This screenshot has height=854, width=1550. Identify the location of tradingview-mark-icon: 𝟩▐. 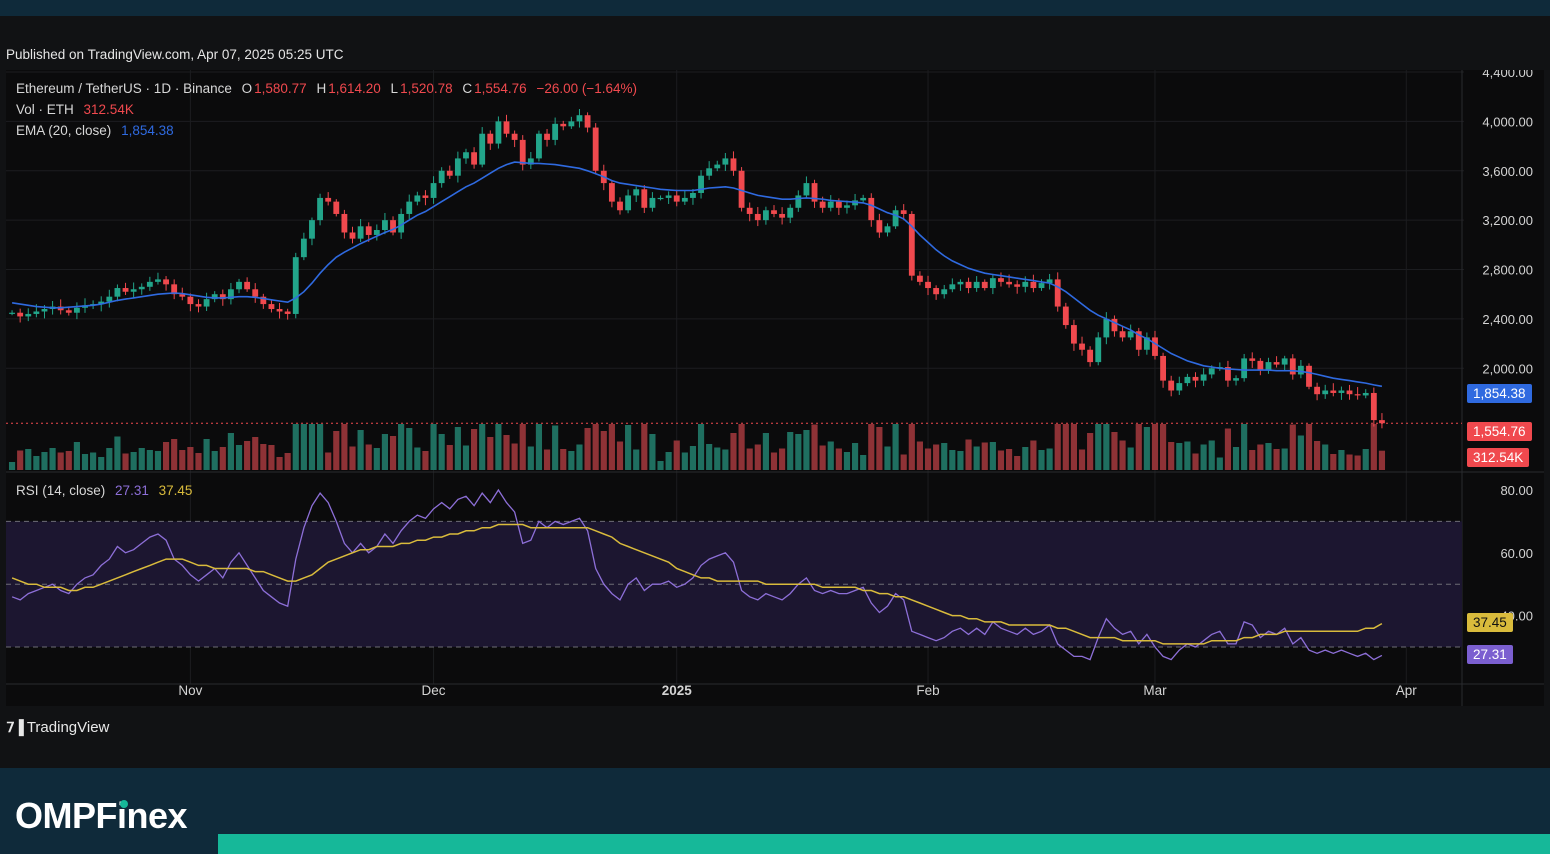
(15, 727).